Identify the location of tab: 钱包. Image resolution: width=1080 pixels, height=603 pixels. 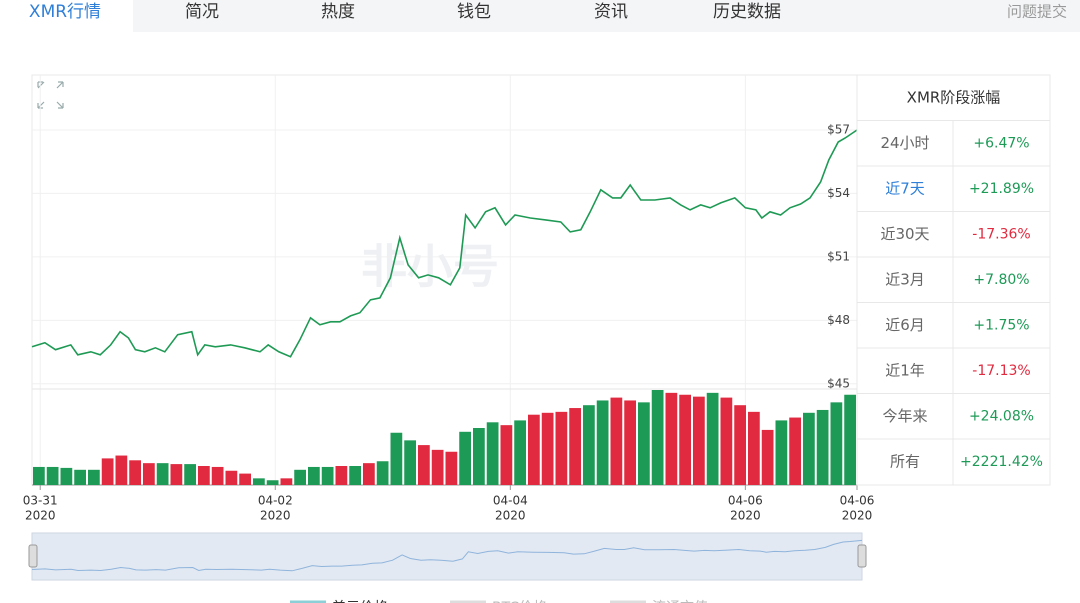
(474, 12).